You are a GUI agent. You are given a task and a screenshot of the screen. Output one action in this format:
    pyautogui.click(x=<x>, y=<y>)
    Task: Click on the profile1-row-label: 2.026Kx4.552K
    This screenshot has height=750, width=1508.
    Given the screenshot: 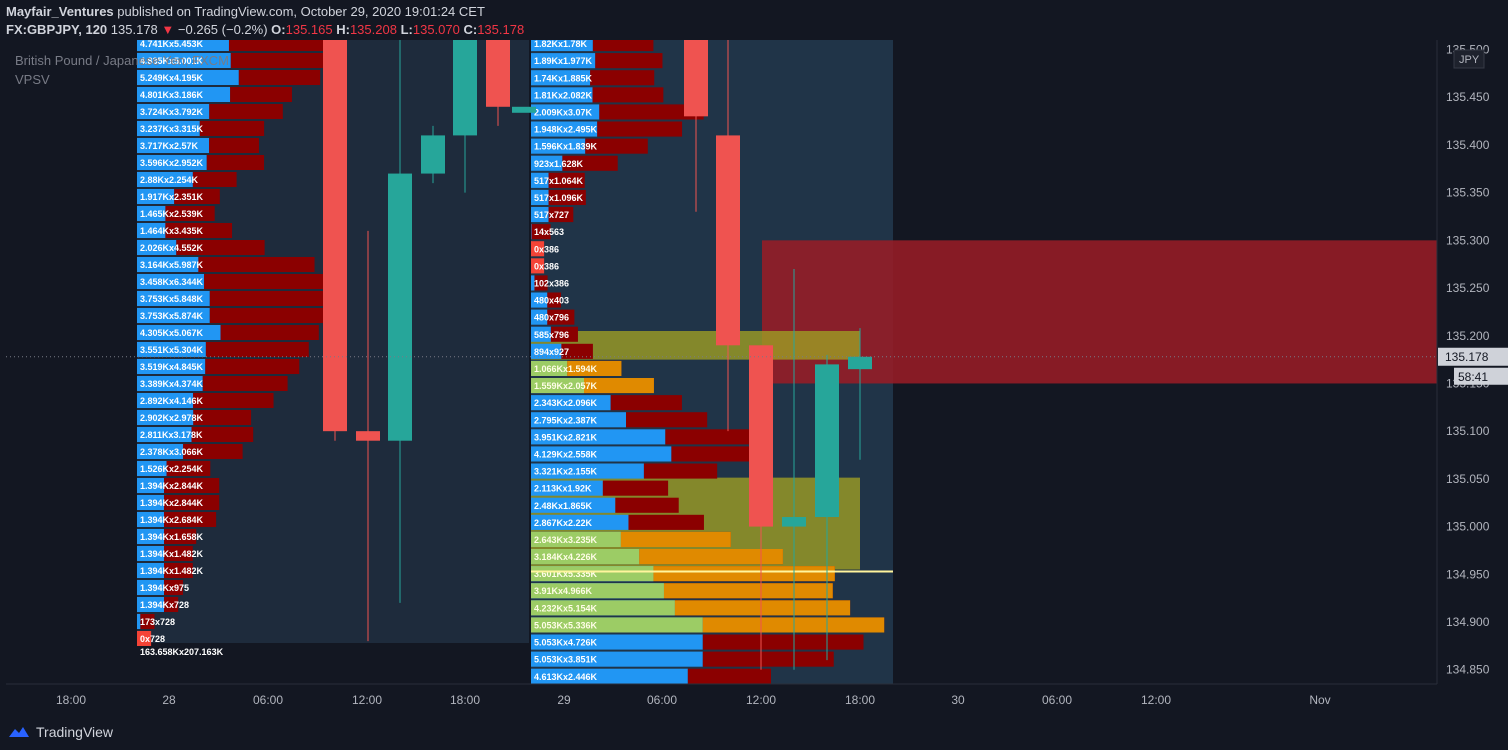 What is the action you would take?
    pyautogui.click(x=172, y=248)
    